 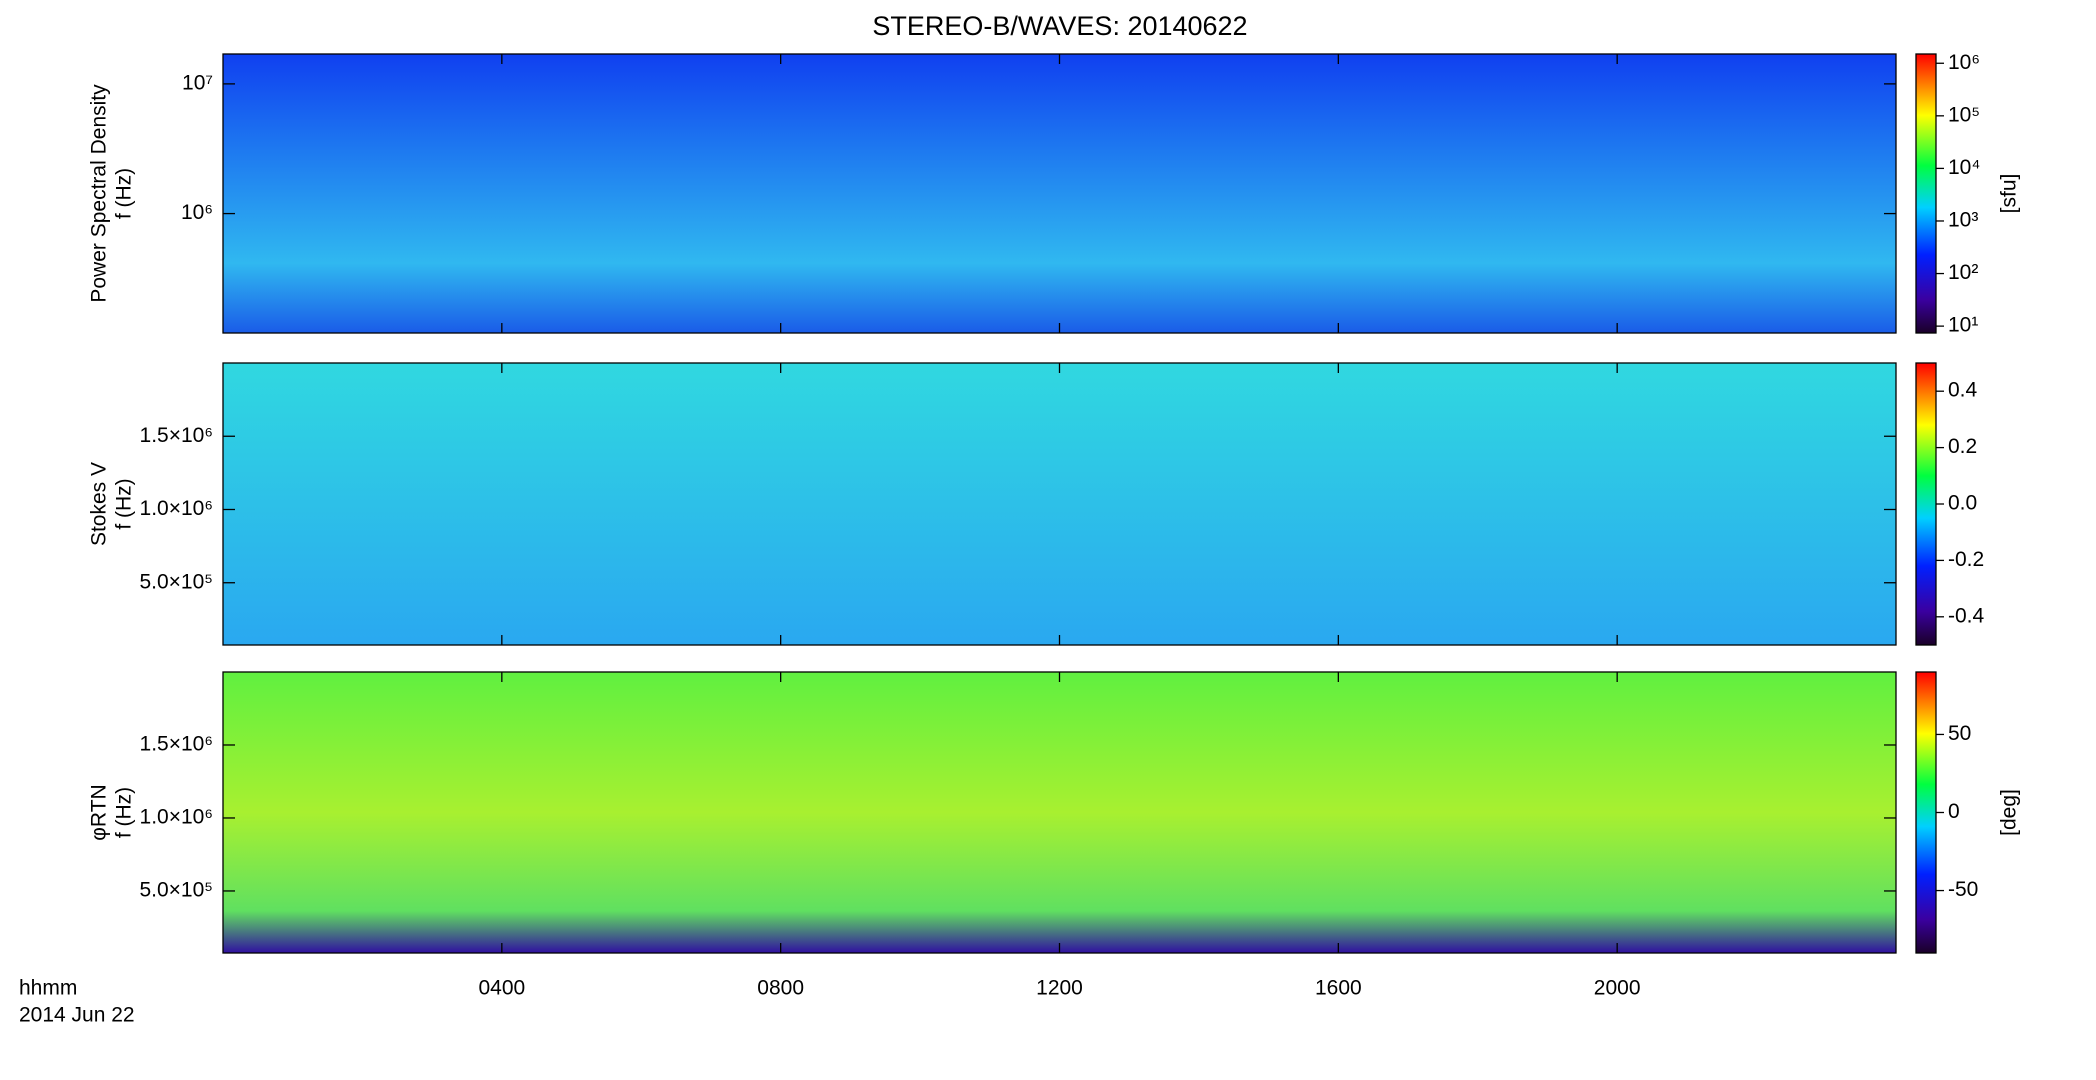 I want to click on colorbar-label: [sfu], so click(x=2009, y=194).